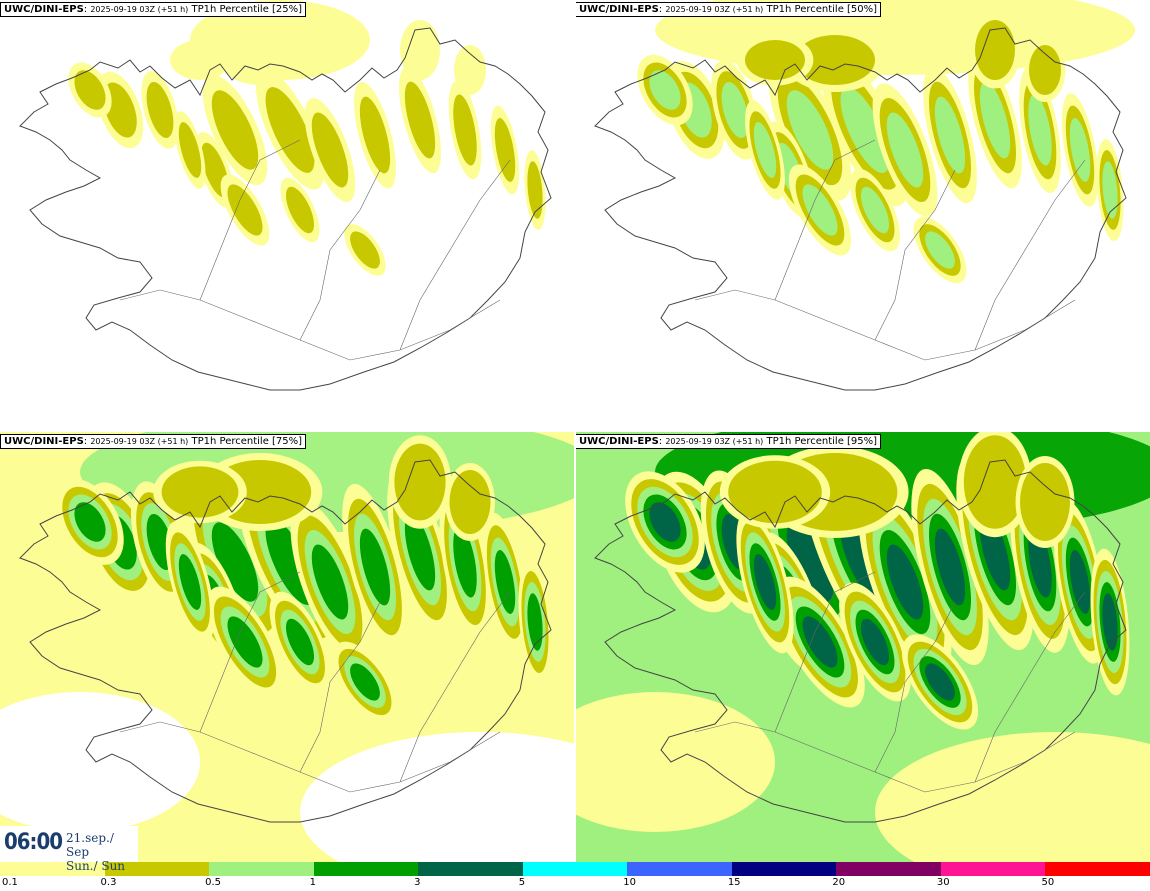 The width and height of the screenshot is (1150, 891). I want to click on legend-tick-label: 10, so click(629, 882).